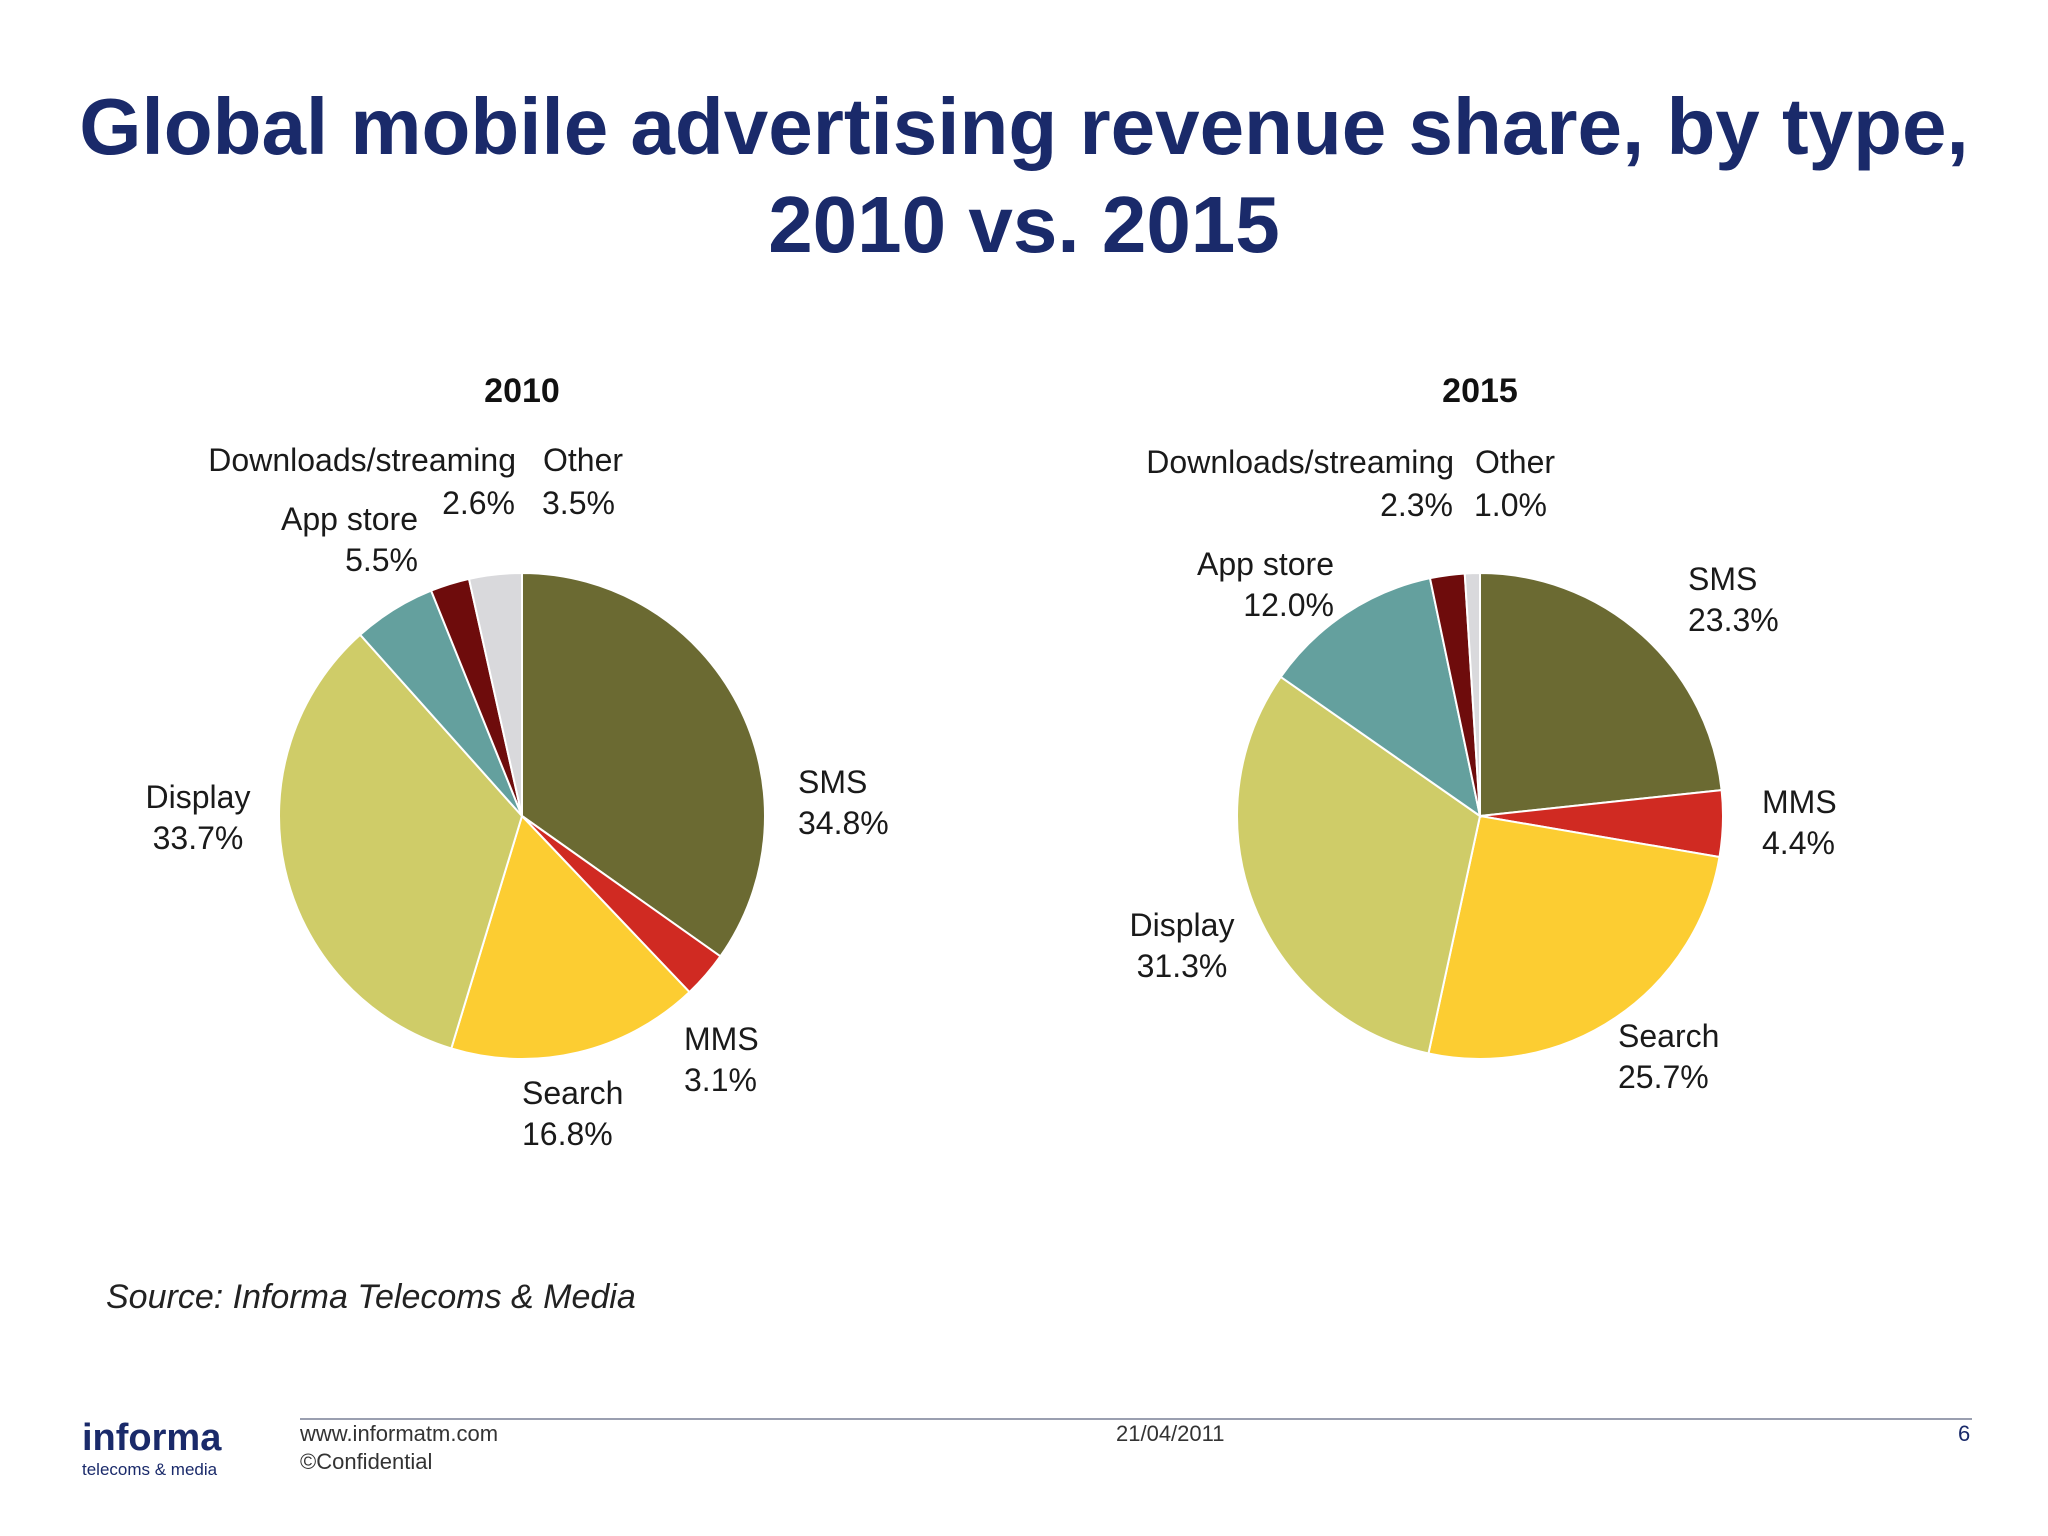 This screenshot has height=1536, width=2048. What do you see at coordinates (721, 1039) in the screenshot?
I see `pie-label-2010-mms: MMS` at bounding box center [721, 1039].